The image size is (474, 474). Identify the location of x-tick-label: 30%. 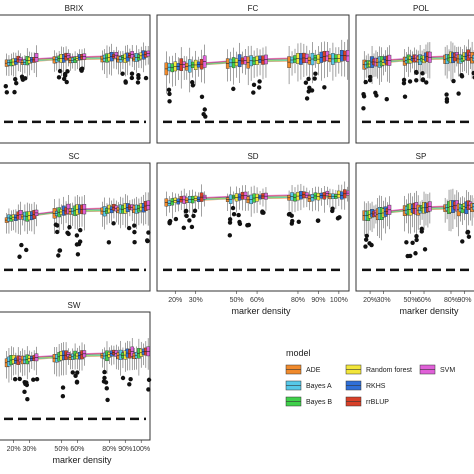
(196, 300).